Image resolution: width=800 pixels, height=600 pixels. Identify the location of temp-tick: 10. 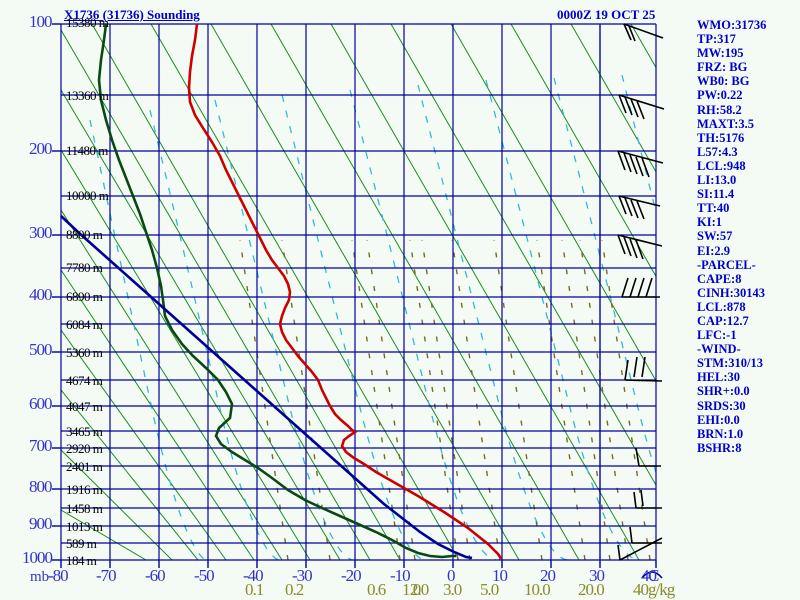
(500, 575).